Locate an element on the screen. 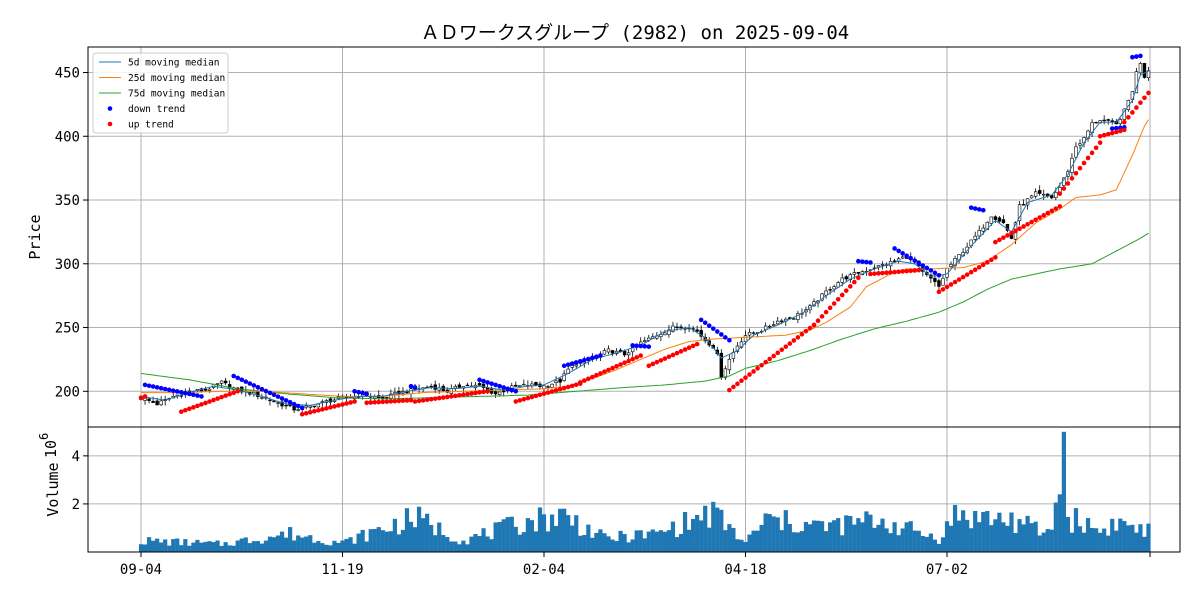 This screenshot has width=1200, height=600. volume-axis-label: Volume is located at coordinates (53, 489).